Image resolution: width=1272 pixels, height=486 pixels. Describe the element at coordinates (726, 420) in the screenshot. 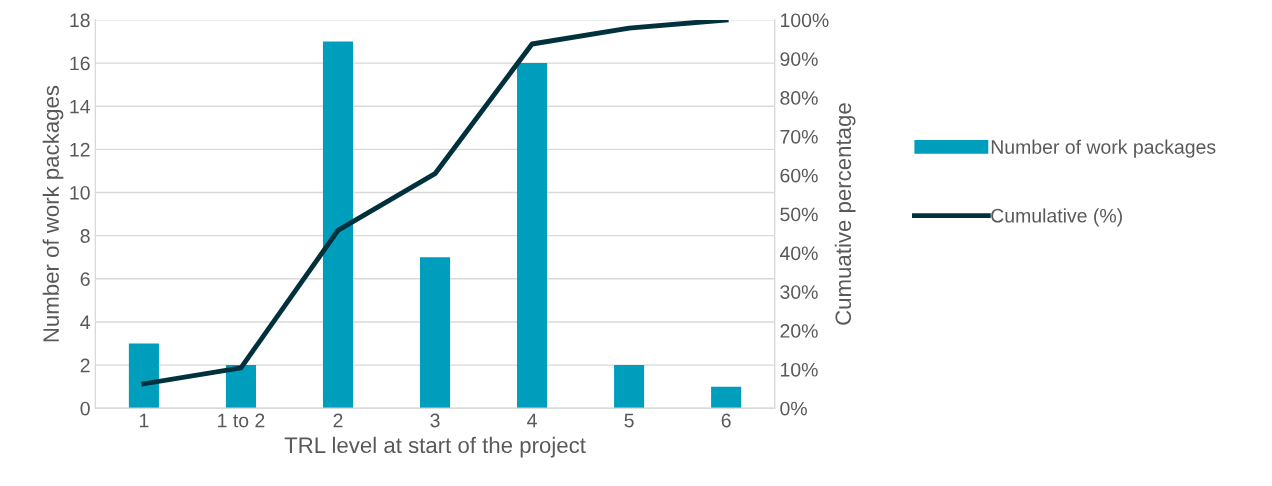

I see `x-tick-label: 6` at that location.